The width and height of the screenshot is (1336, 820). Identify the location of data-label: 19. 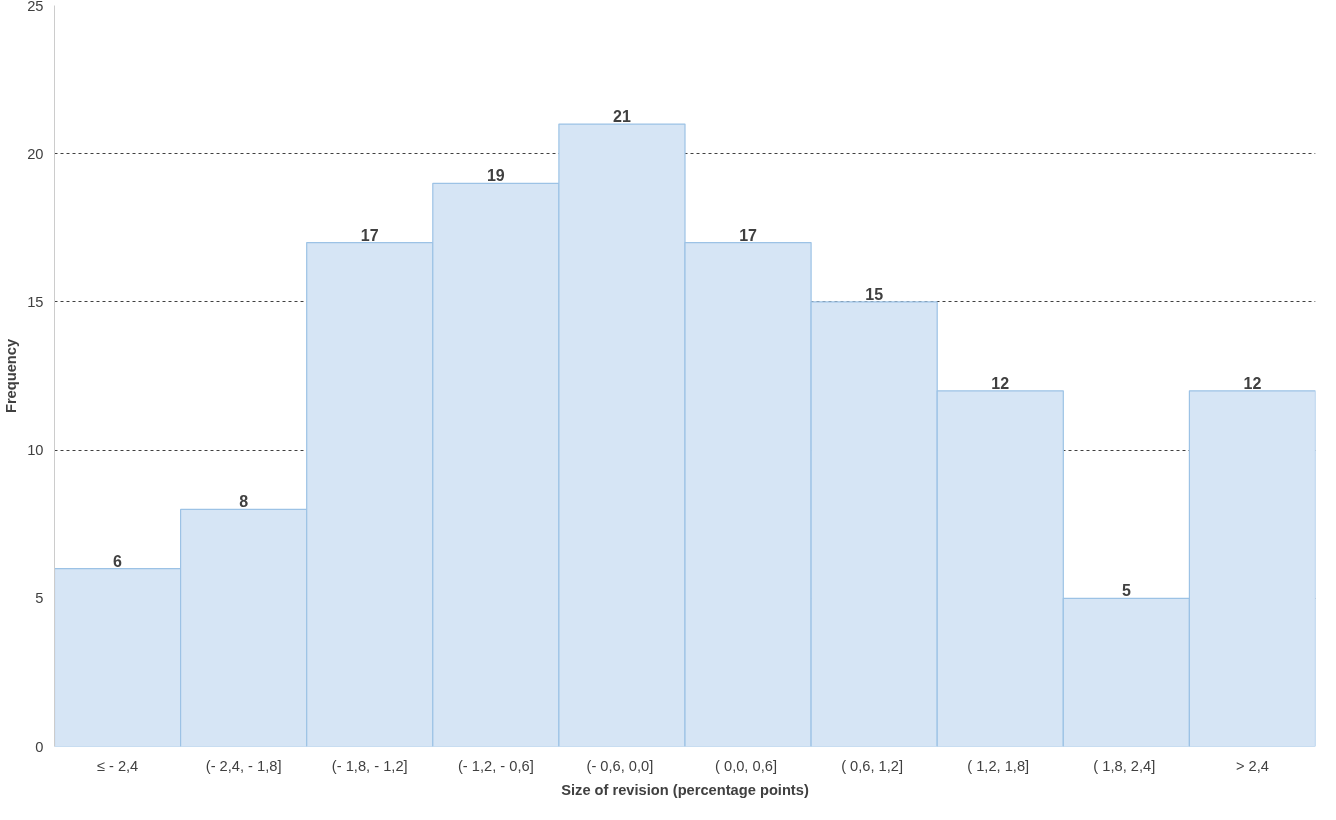
(495, 176).